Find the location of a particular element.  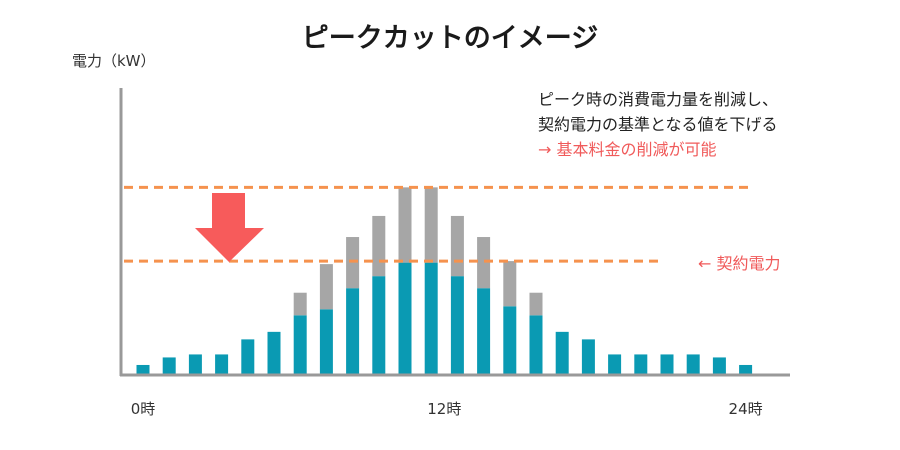

x-tick-label-0: 0時 is located at coordinates (143, 409).